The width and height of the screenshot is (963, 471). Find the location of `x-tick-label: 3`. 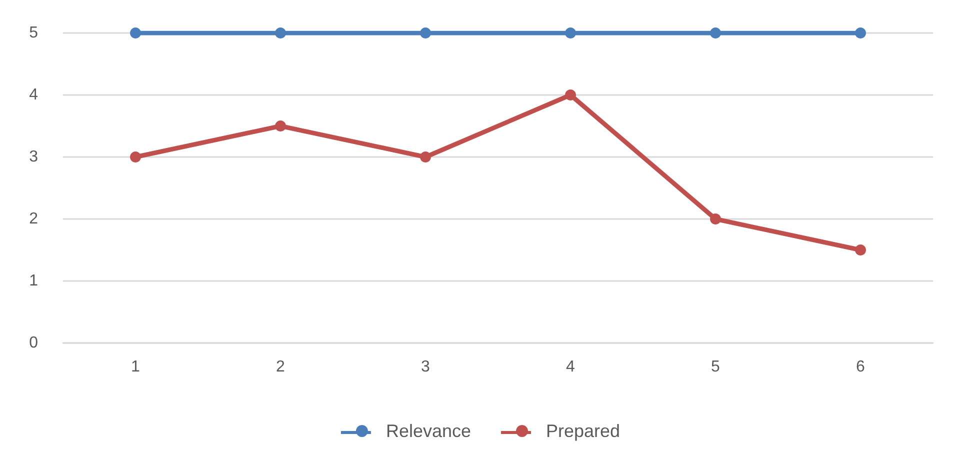

x-tick-label: 3 is located at coordinates (425, 367).